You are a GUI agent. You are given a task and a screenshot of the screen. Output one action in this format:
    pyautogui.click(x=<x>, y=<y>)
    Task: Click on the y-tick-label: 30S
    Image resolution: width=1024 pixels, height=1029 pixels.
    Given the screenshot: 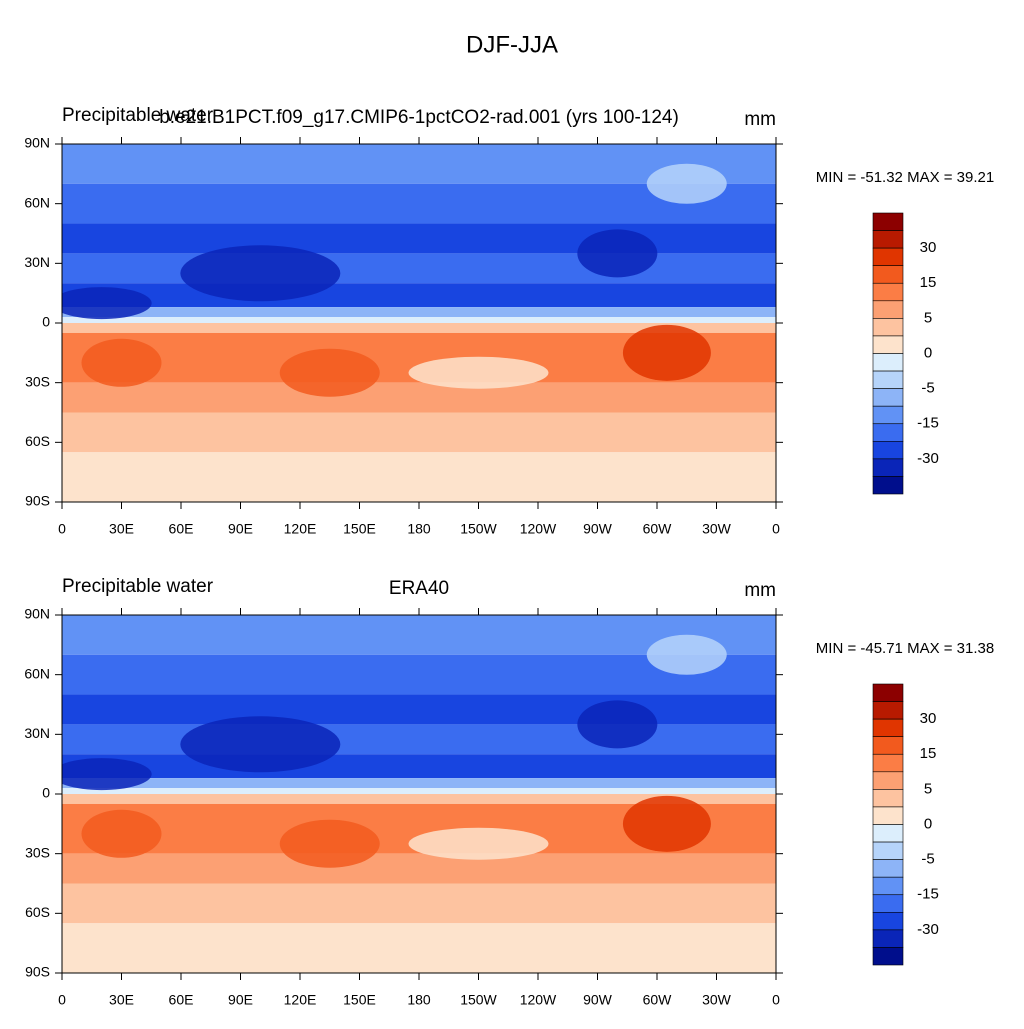 What is the action you would take?
    pyautogui.click(x=37, y=852)
    